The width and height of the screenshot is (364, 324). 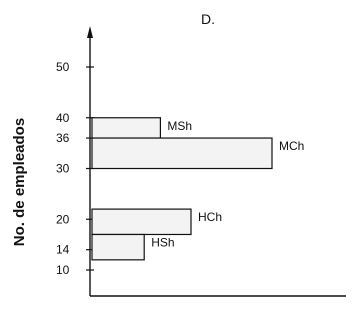 I want to click on y-axis-arrow, so click(x=90, y=32).